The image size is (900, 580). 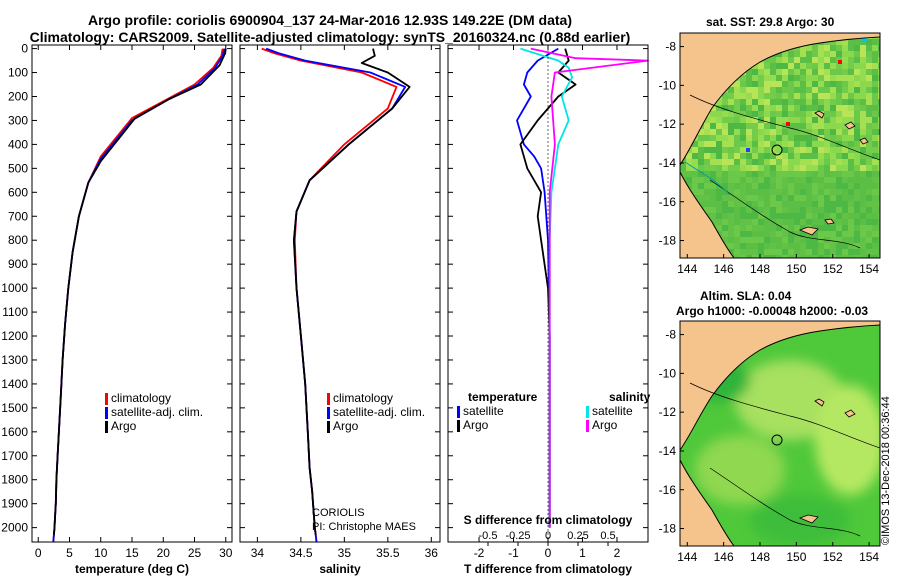 I want to click on sst-map-title: sat. SST: 29.8 Argo: 30, so click(x=770, y=22).